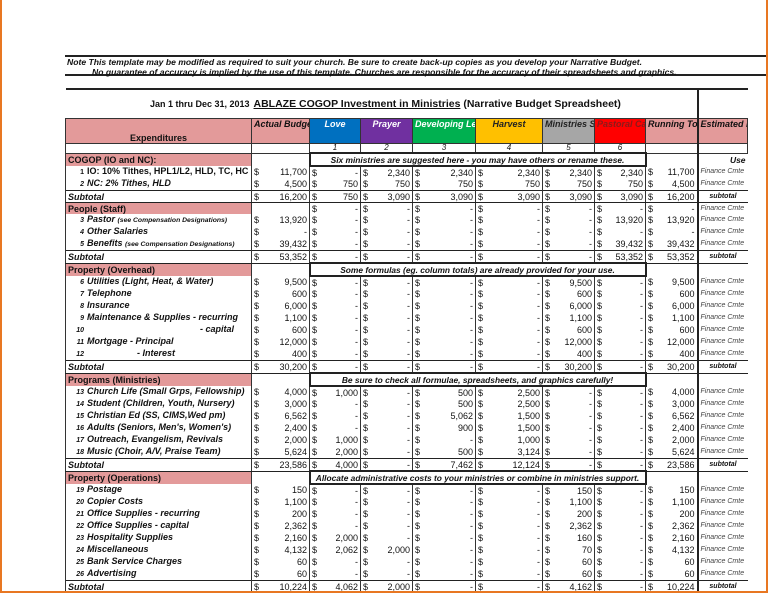 The width and height of the screenshot is (768, 595). I want to click on amount-cell: $4,062, so click(335, 585).